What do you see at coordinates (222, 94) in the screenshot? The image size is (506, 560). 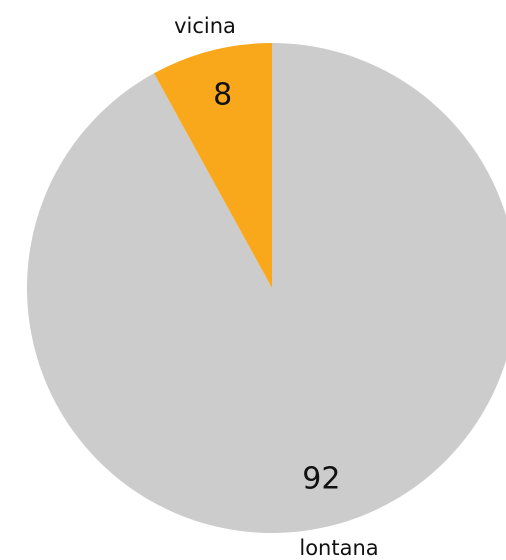 I see `value-label: 8` at bounding box center [222, 94].